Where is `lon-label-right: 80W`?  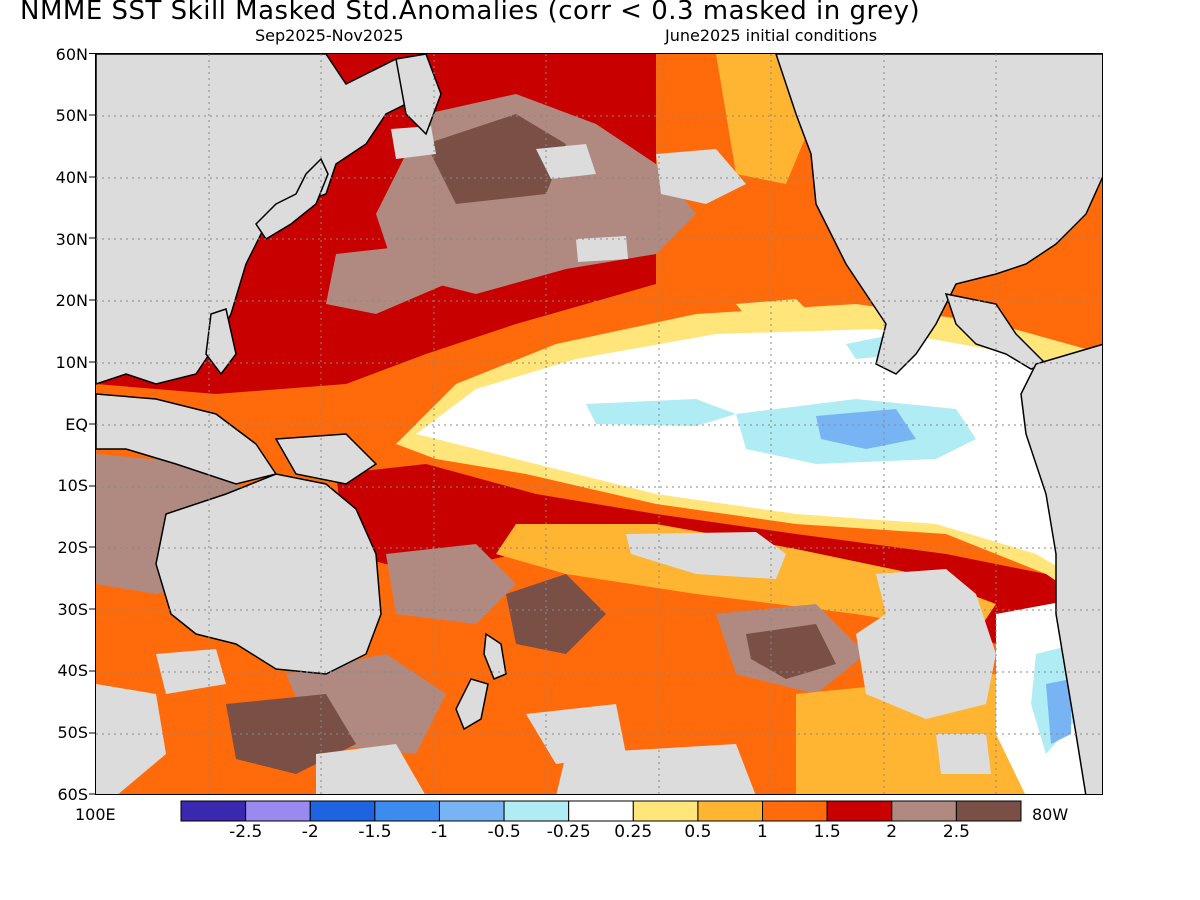 lon-label-right: 80W is located at coordinates (1050, 814).